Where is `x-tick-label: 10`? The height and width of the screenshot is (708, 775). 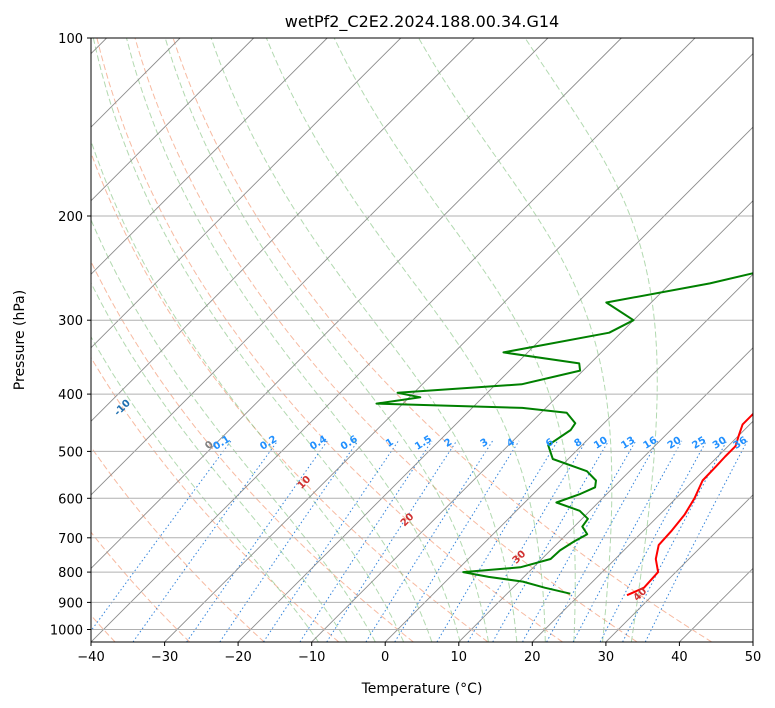 x-tick-label: 10 is located at coordinates (459, 657).